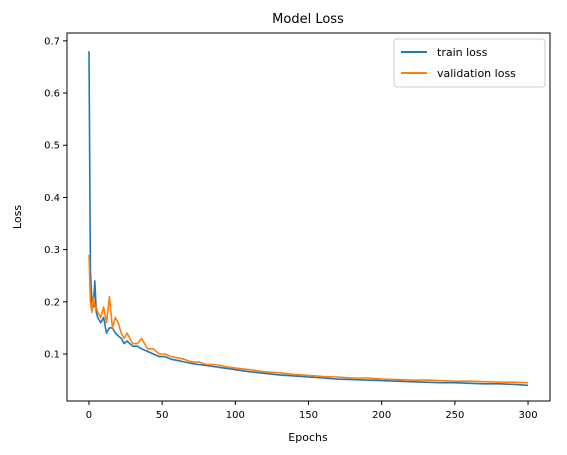 This screenshot has height=455, width=567. Describe the element at coordinates (308, 415) in the screenshot. I see `x-tick-label: 150` at that location.